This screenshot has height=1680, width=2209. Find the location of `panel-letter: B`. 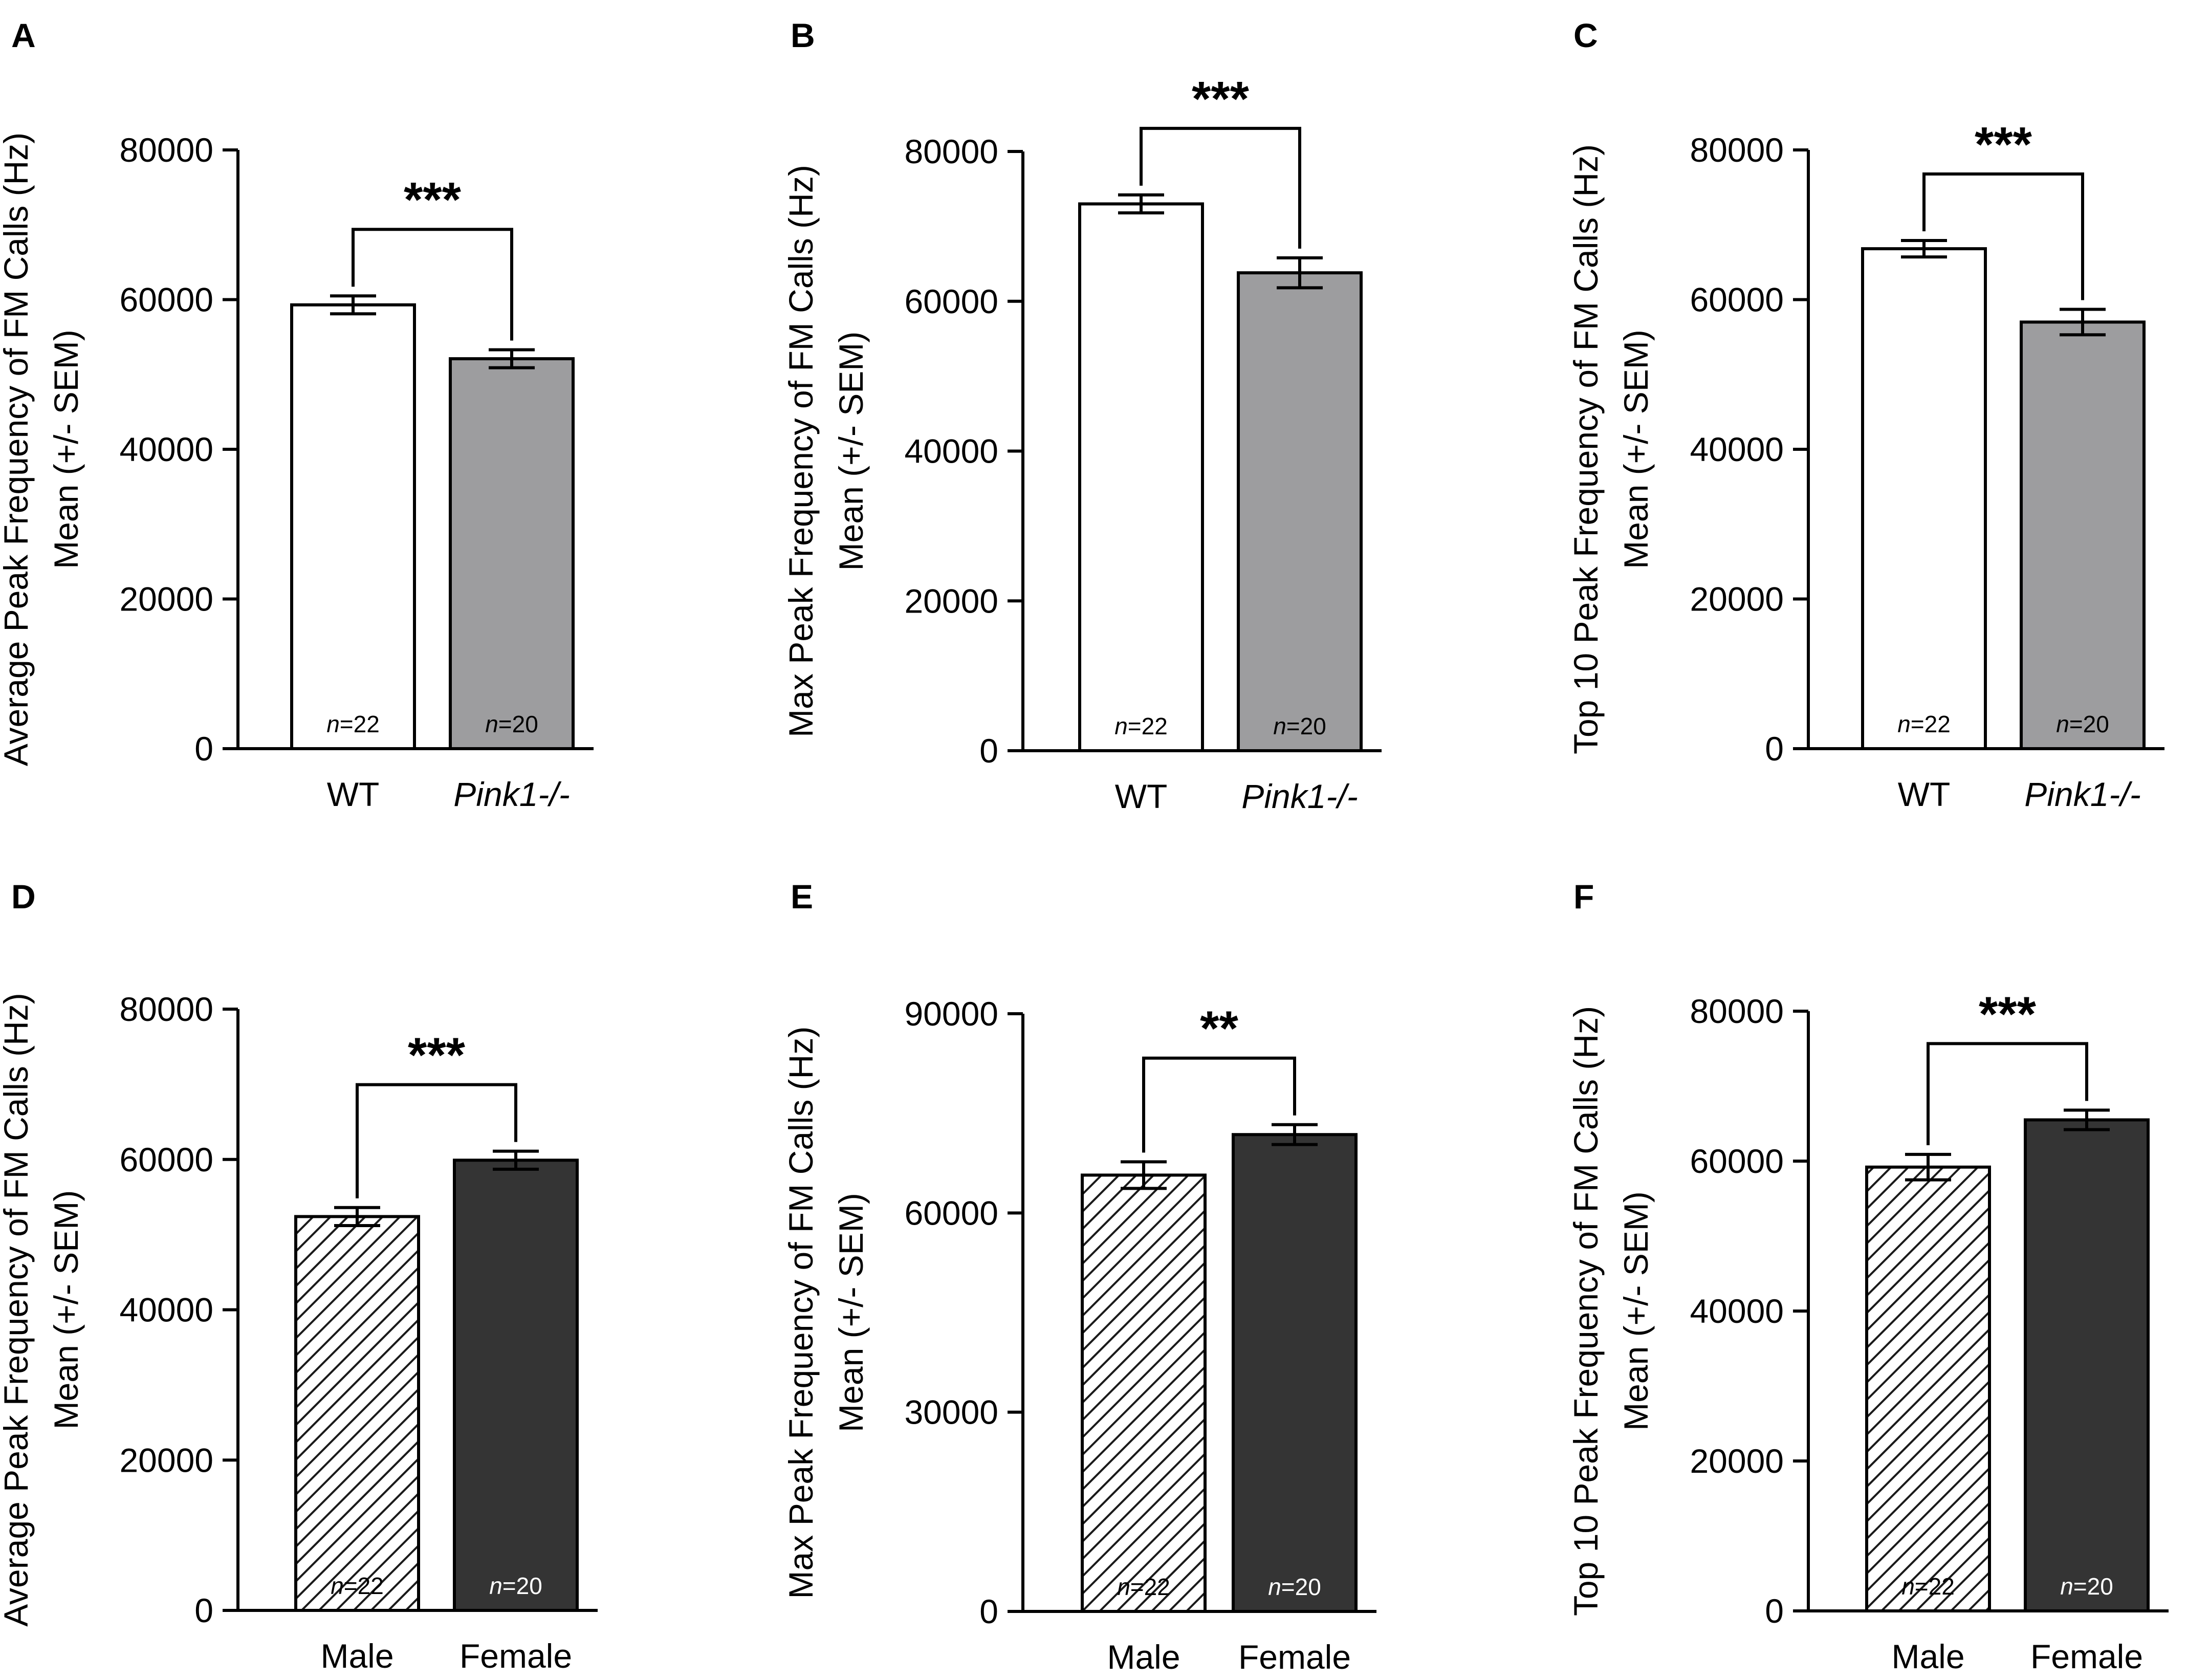

panel-letter: B is located at coordinates (803, 35).